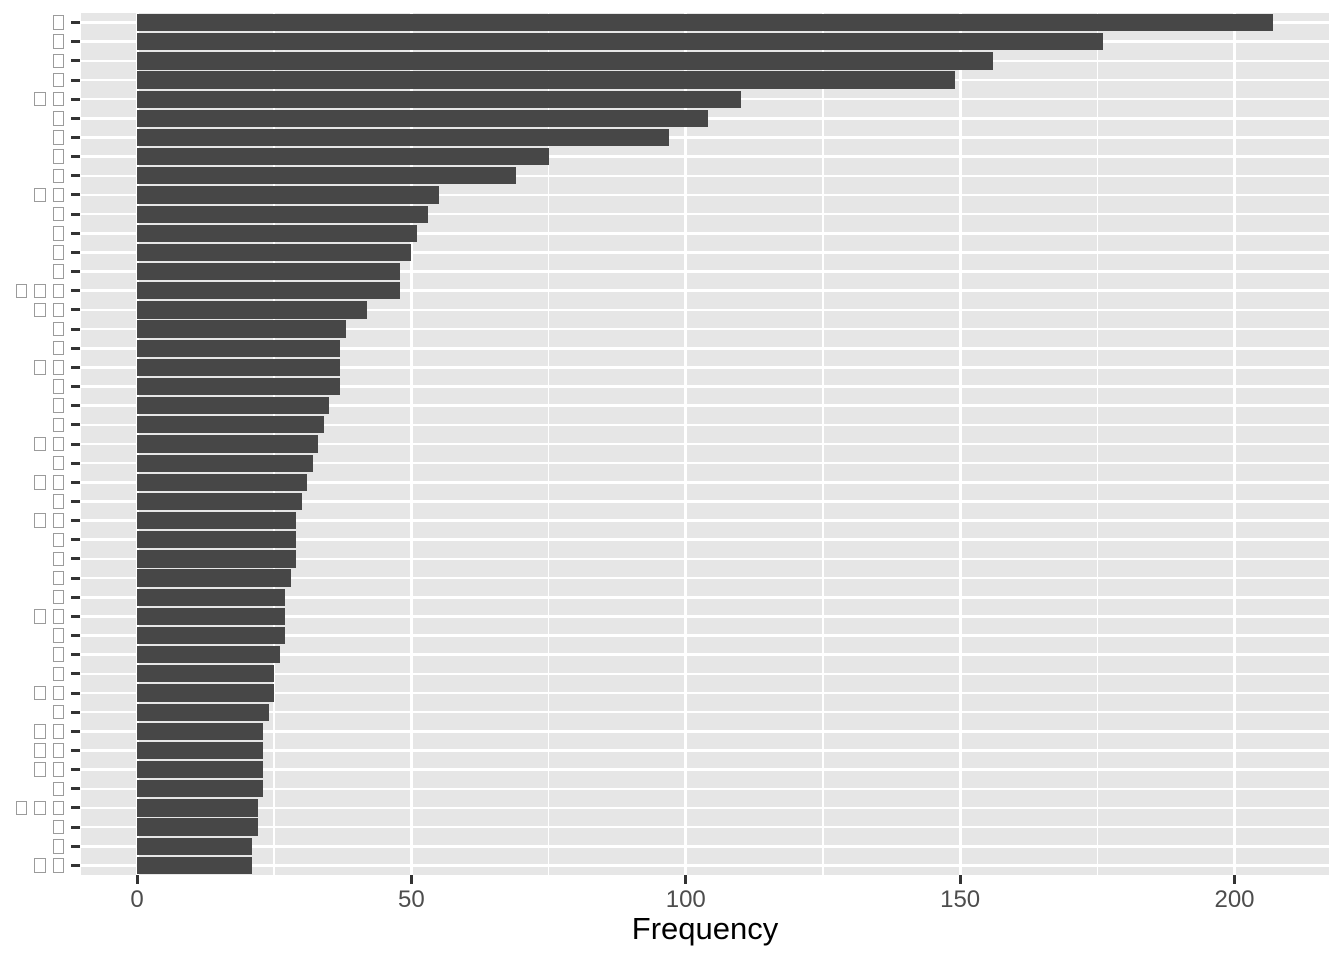 The width and height of the screenshot is (1344, 960). Describe the element at coordinates (686, 444) in the screenshot. I see `v-major-gridline` at that location.